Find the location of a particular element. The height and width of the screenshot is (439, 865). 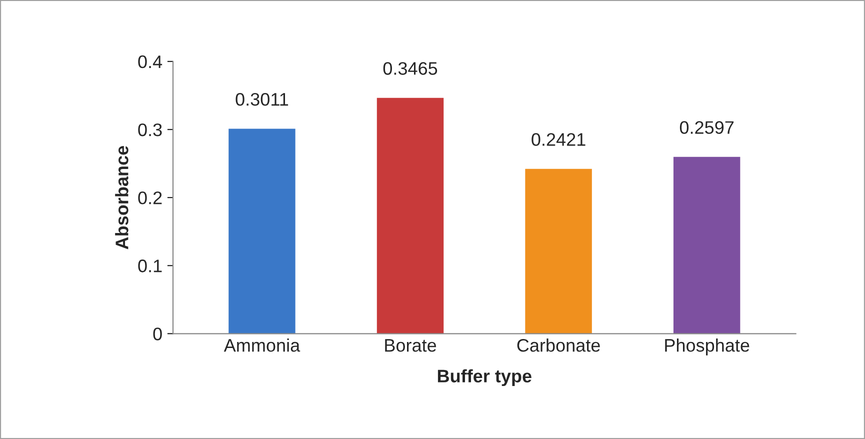

y-tick-label: 0 is located at coordinates (157, 334).